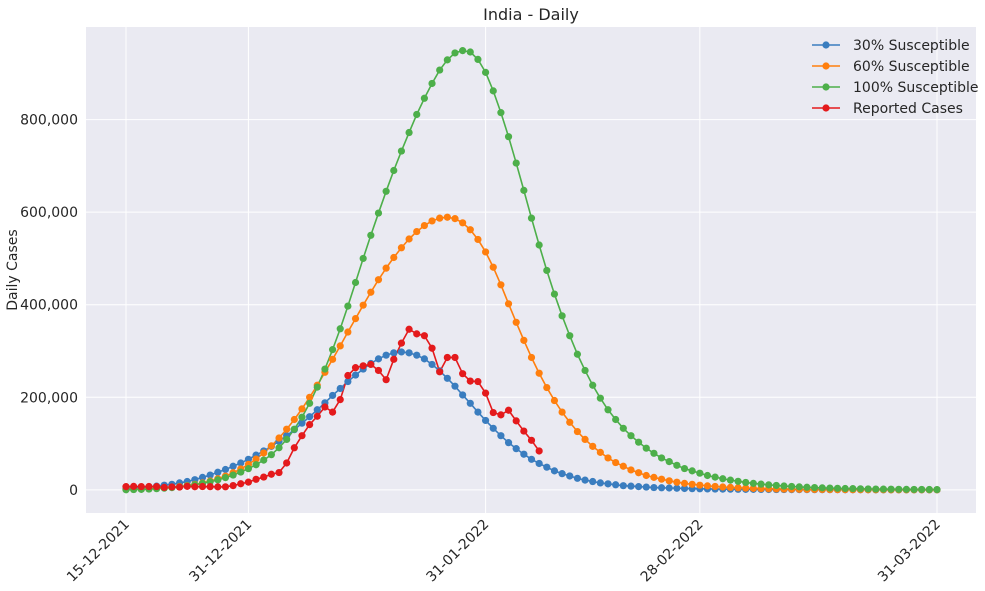 The height and width of the screenshot is (591, 985). Describe the element at coordinates (49, 121) in the screenshot. I see `y-tick-label: 800,000` at that location.